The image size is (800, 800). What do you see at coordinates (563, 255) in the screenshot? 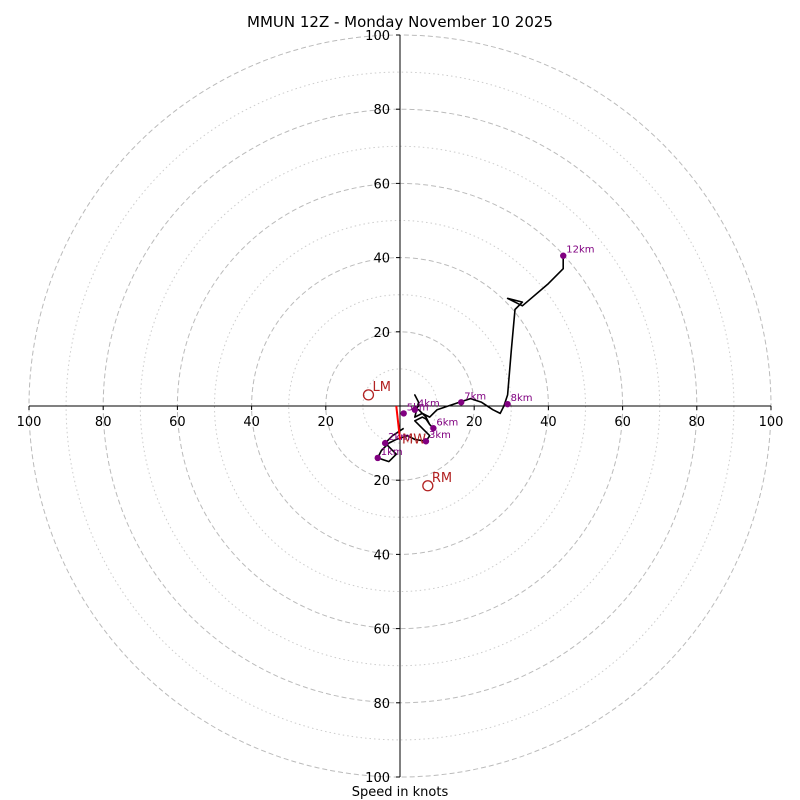
I see `height-marker-12km` at bounding box center [563, 255].